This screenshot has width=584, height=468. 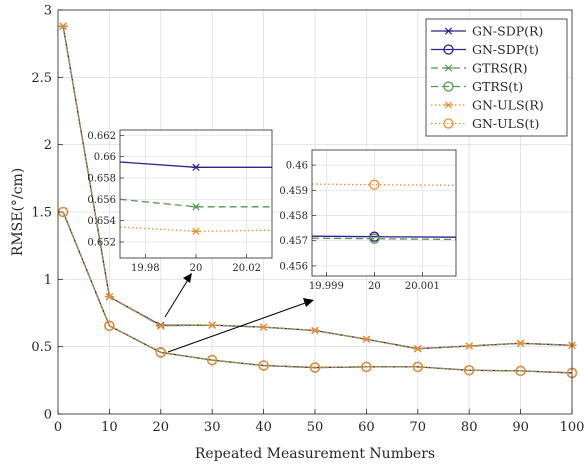 What do you see at coordinates (101, 136) in the screenshot?
I see `inset-y-tick-label: 0.662` at bounding box center [101, 136].